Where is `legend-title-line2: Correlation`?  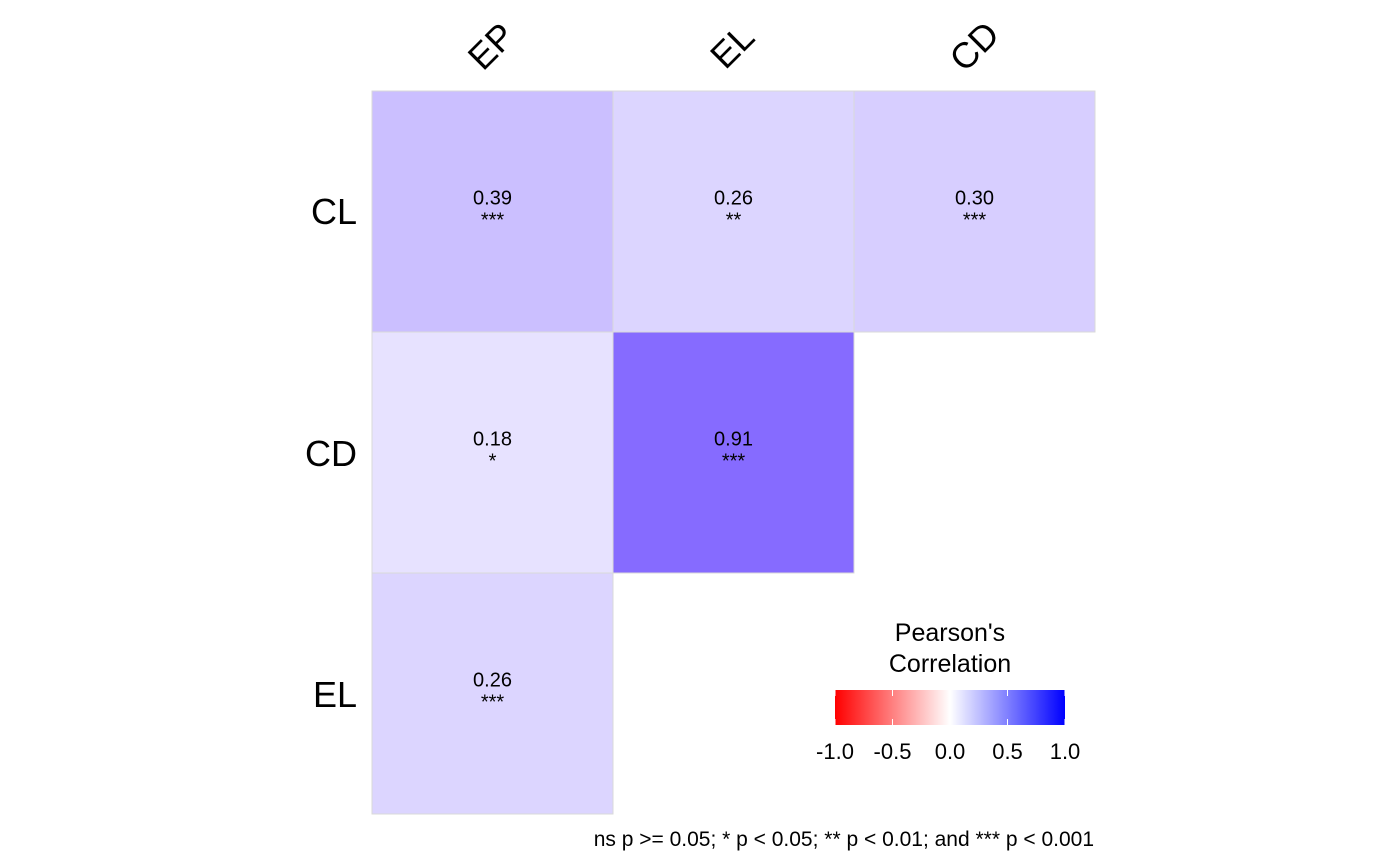 legend-title-line2: Correlation is located at coordinates (950, 664).